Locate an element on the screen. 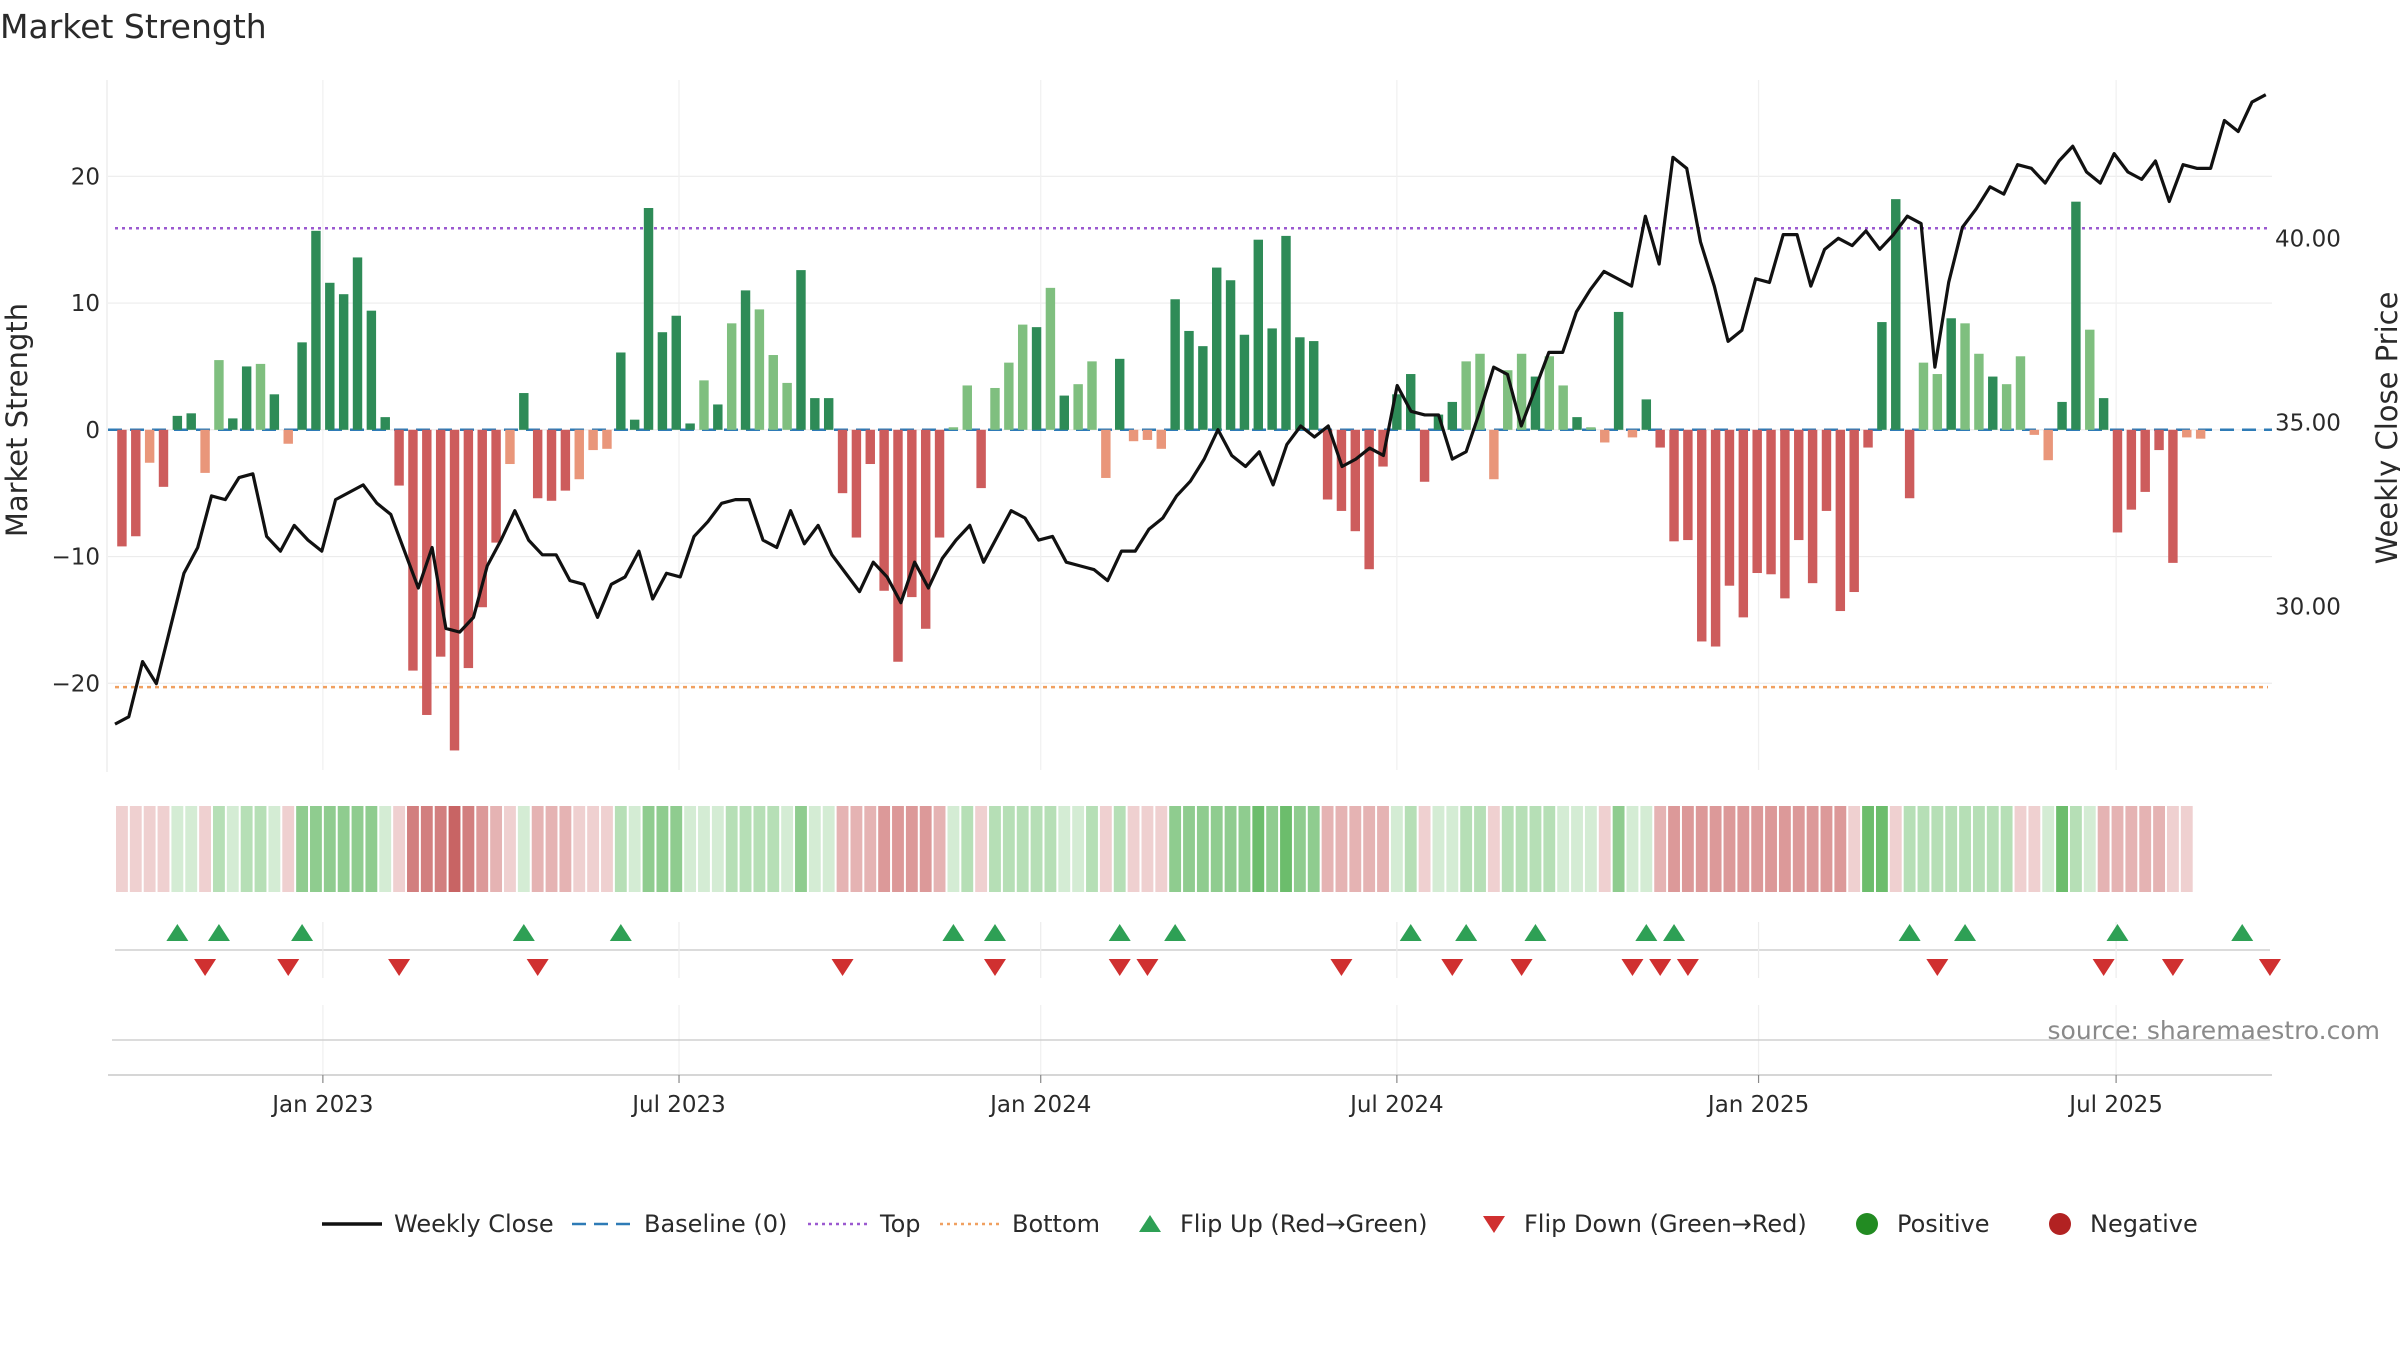 This screenshot has height=1350, width=2400. y-tick-label: −20 is located at coordinates (75, 684).